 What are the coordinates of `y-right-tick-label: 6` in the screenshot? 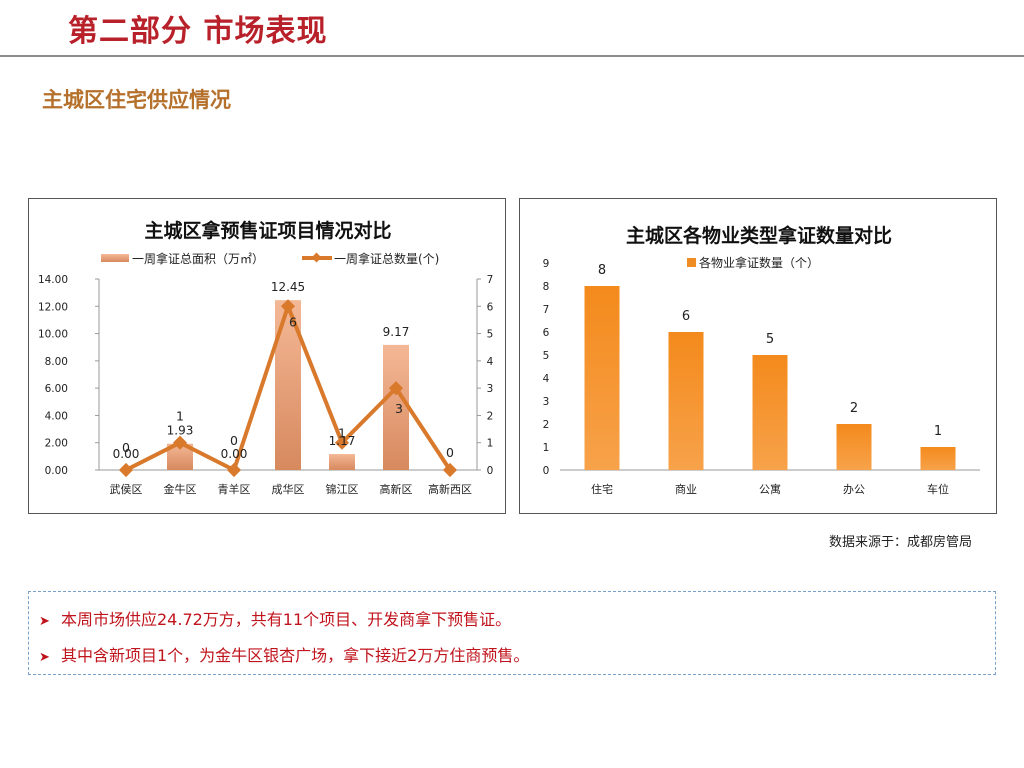 It's located at (490, 307).